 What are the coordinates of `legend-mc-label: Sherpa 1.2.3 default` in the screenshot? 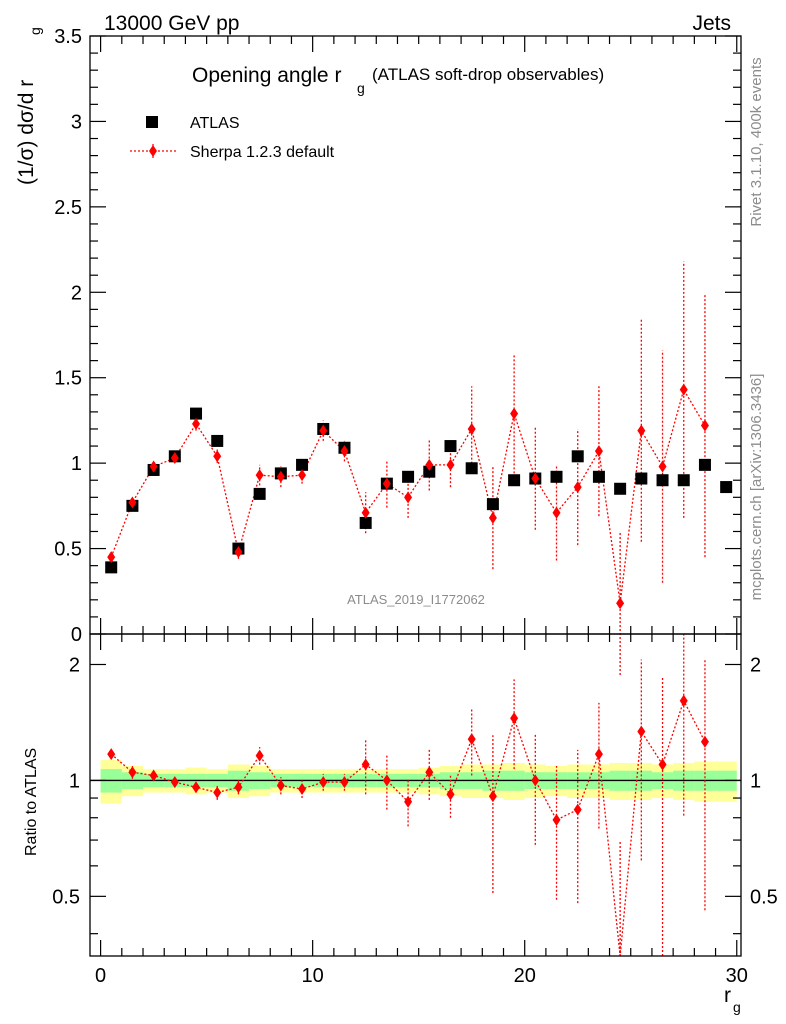 It's located at (262, 152).